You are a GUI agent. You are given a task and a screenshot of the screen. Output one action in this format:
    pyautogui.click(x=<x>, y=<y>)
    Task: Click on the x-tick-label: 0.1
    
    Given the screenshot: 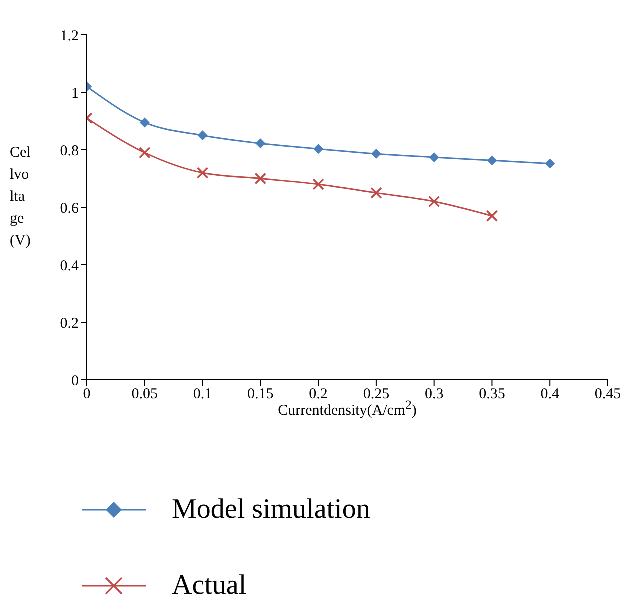 What is the action you would take?
    pyautogui.click(x=202, y=394)
    